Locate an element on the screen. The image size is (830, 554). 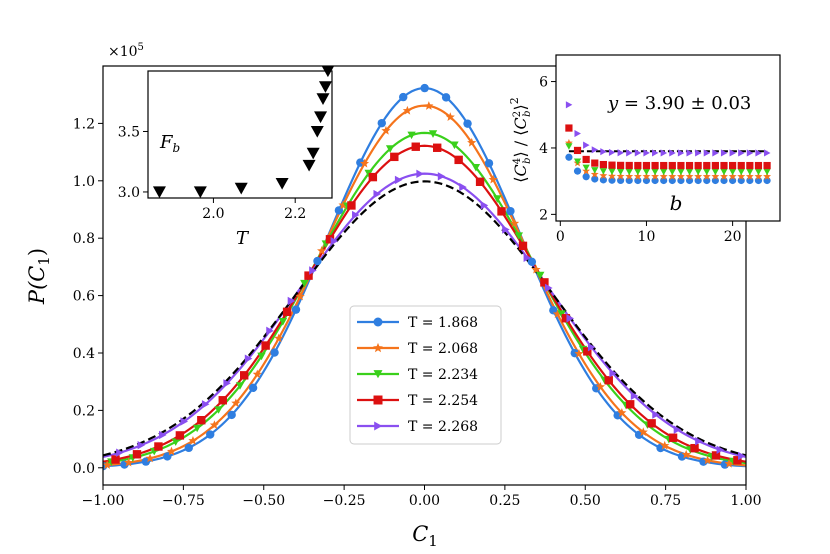
x-tick-label: −0.25 is located at coordinates (344, 501).